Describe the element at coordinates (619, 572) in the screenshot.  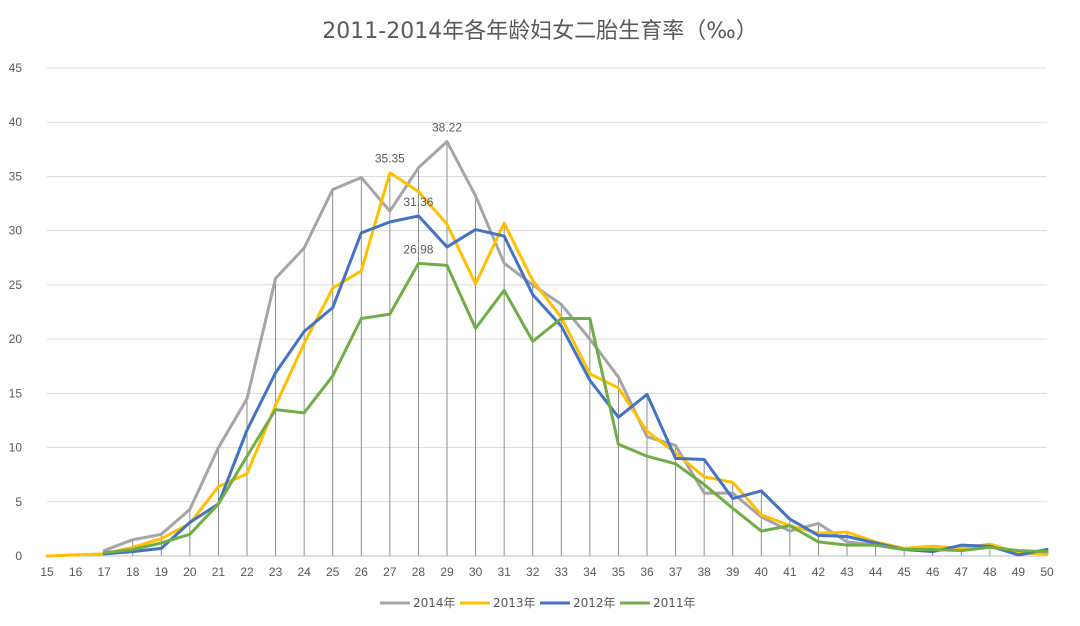
I see `x-tick-label: 35` at that location.